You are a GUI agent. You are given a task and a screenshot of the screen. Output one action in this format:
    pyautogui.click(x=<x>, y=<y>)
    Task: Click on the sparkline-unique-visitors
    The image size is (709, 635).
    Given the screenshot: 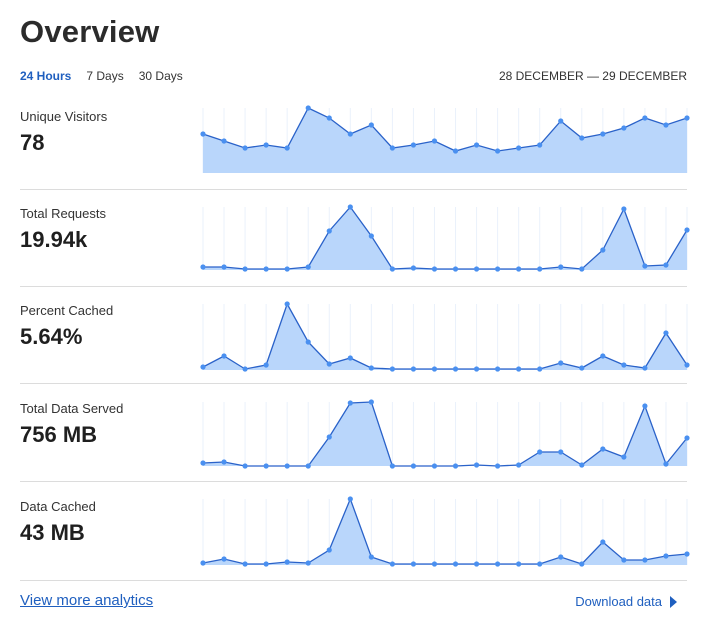 What is the action you would take?
    pyautogui.click(x=445, y=139)
    